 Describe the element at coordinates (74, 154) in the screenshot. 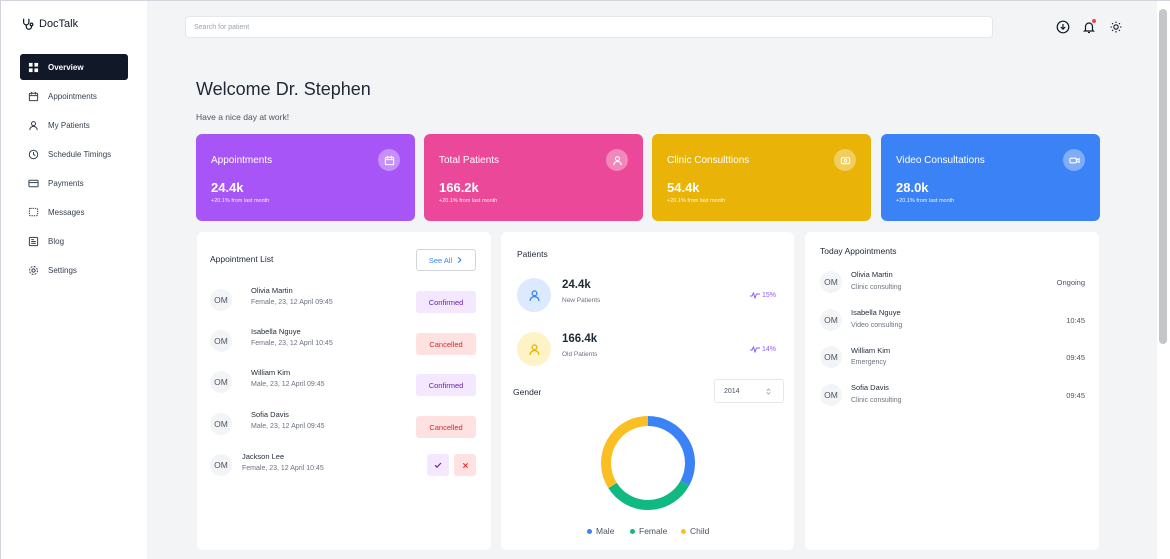

I see `sidebar-item-schedule-timings: Schedule Timings` at that location.